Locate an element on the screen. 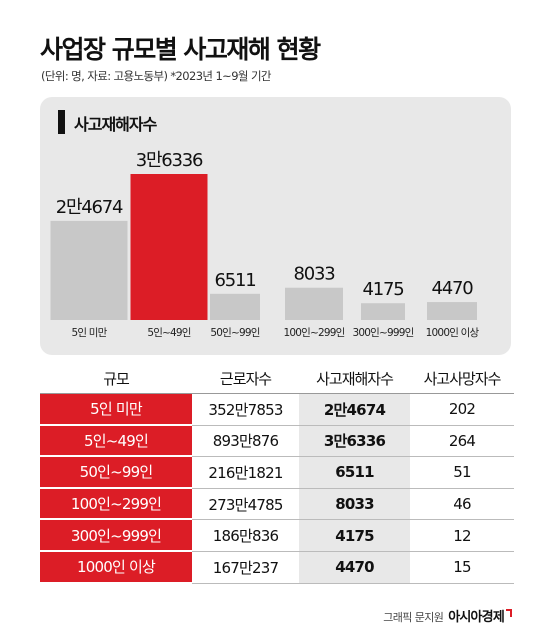 The height and width of the screenshot is (634, 550). bar-value-label: 4470 is located at coordinates (452, 288).